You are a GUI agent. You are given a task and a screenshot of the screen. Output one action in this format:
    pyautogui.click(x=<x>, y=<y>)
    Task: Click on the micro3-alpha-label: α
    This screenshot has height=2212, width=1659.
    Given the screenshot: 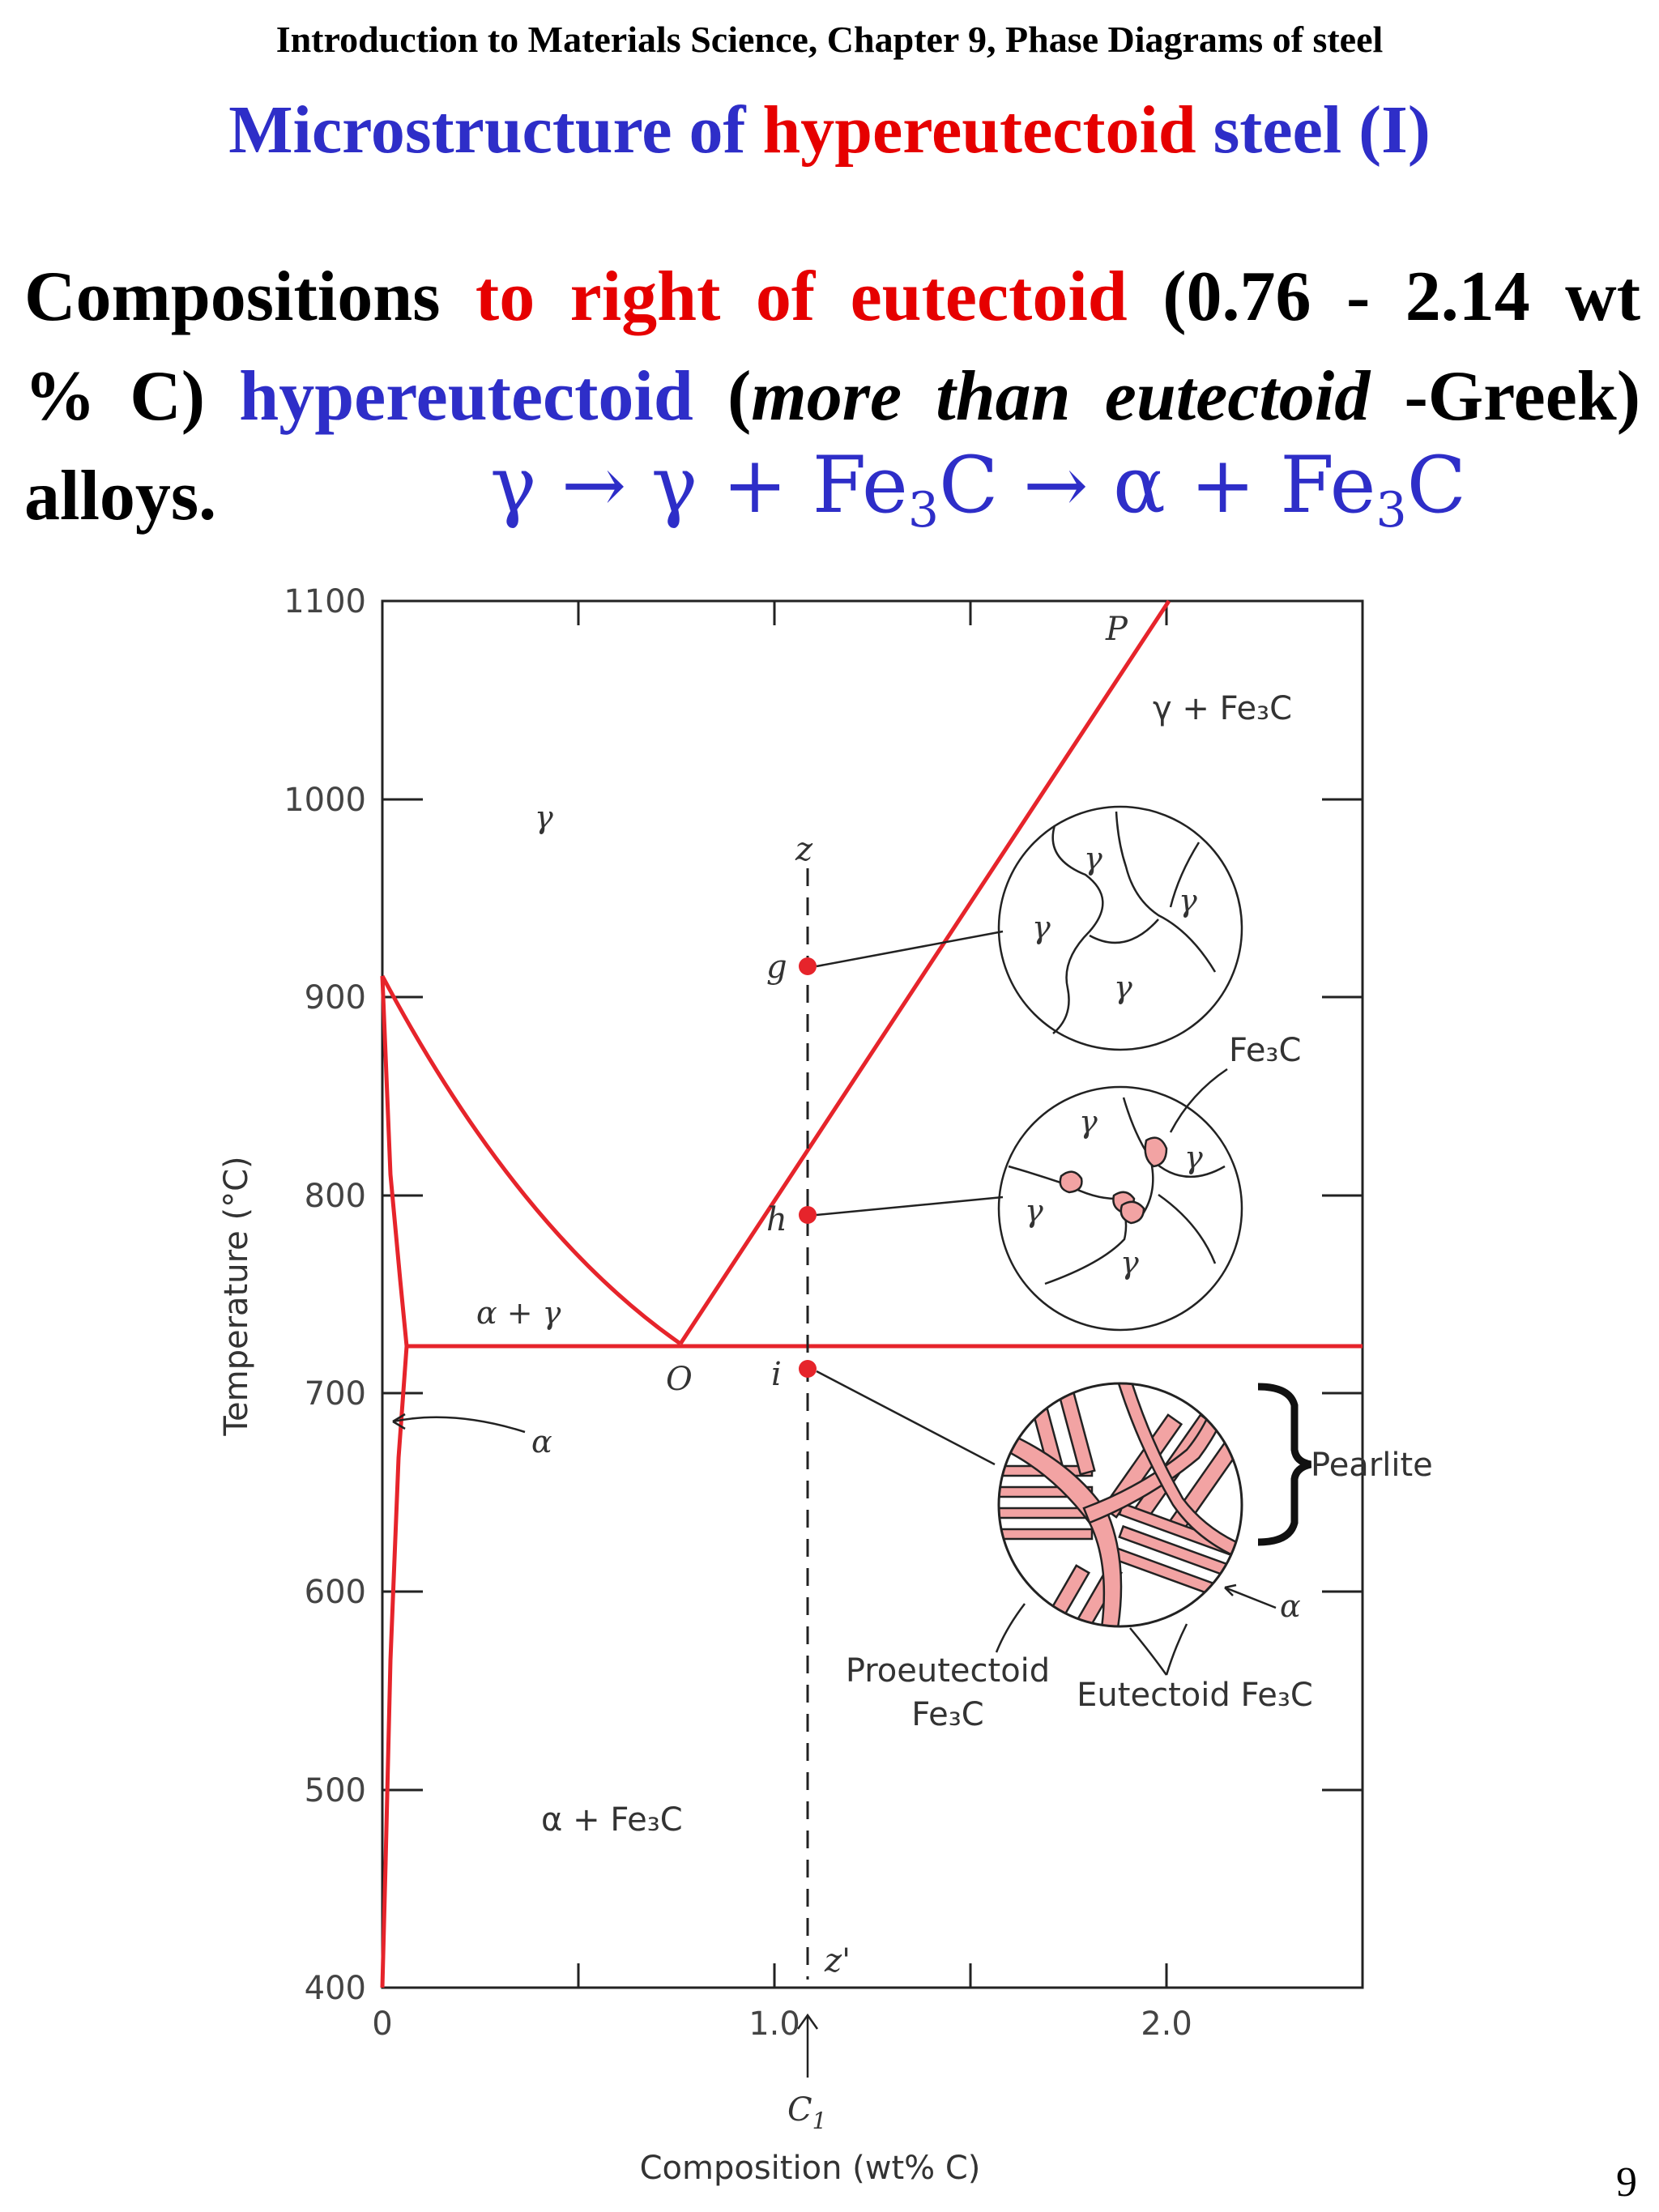 What is the action you would take?
    pyautogui.click(x=1290, y=1606)
    